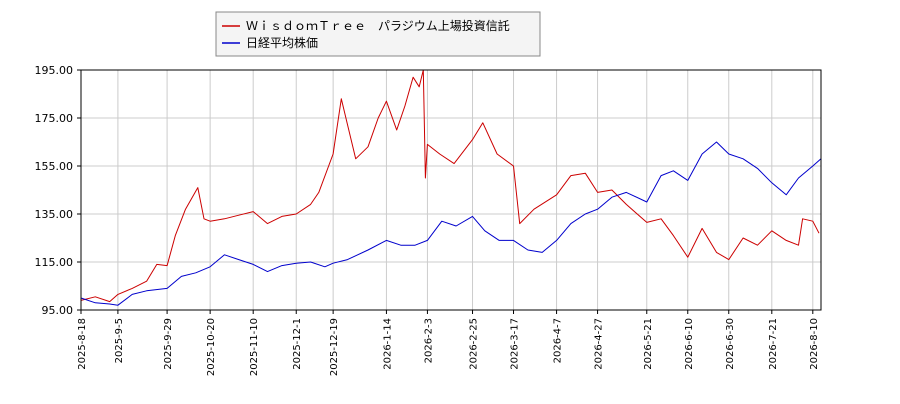 This screenshot has width=900, height=404. What do you see at coordinates (378, 25) in the screenshot?
I see `legend-entry: ＷｉｓｄｏｍＴｒｅｅ パラジウム上場投資信託` at bounding box center [378, 25].